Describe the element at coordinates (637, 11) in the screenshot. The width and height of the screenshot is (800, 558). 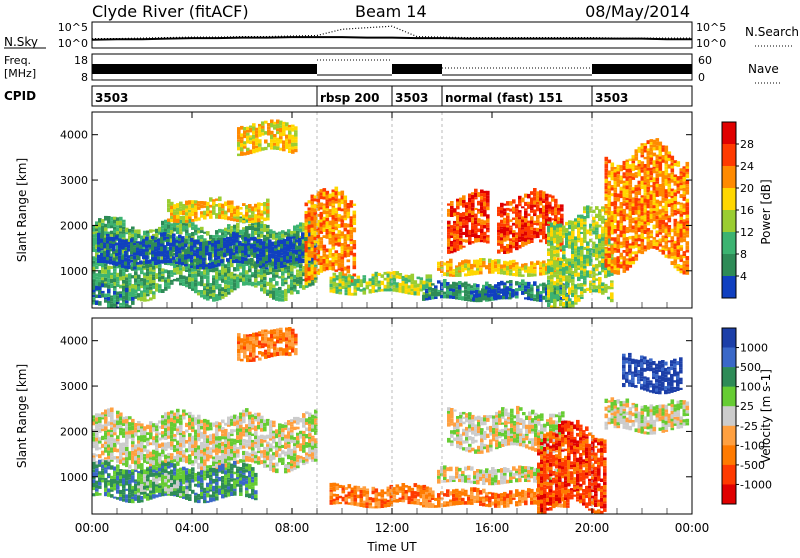
I see `date-title: 08/May/2014` at that location.